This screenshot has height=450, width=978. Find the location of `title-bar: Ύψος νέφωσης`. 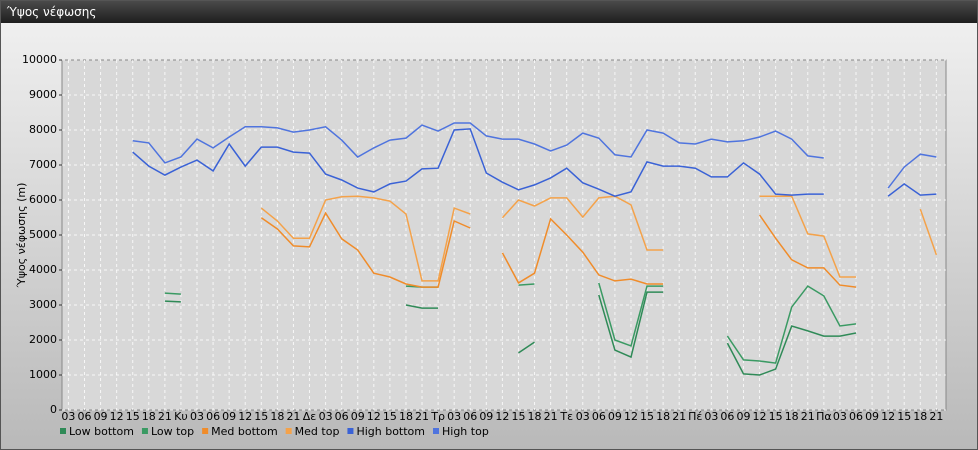

title-bar: Ύψος νέφωσης is located at coordinates (489, 12).